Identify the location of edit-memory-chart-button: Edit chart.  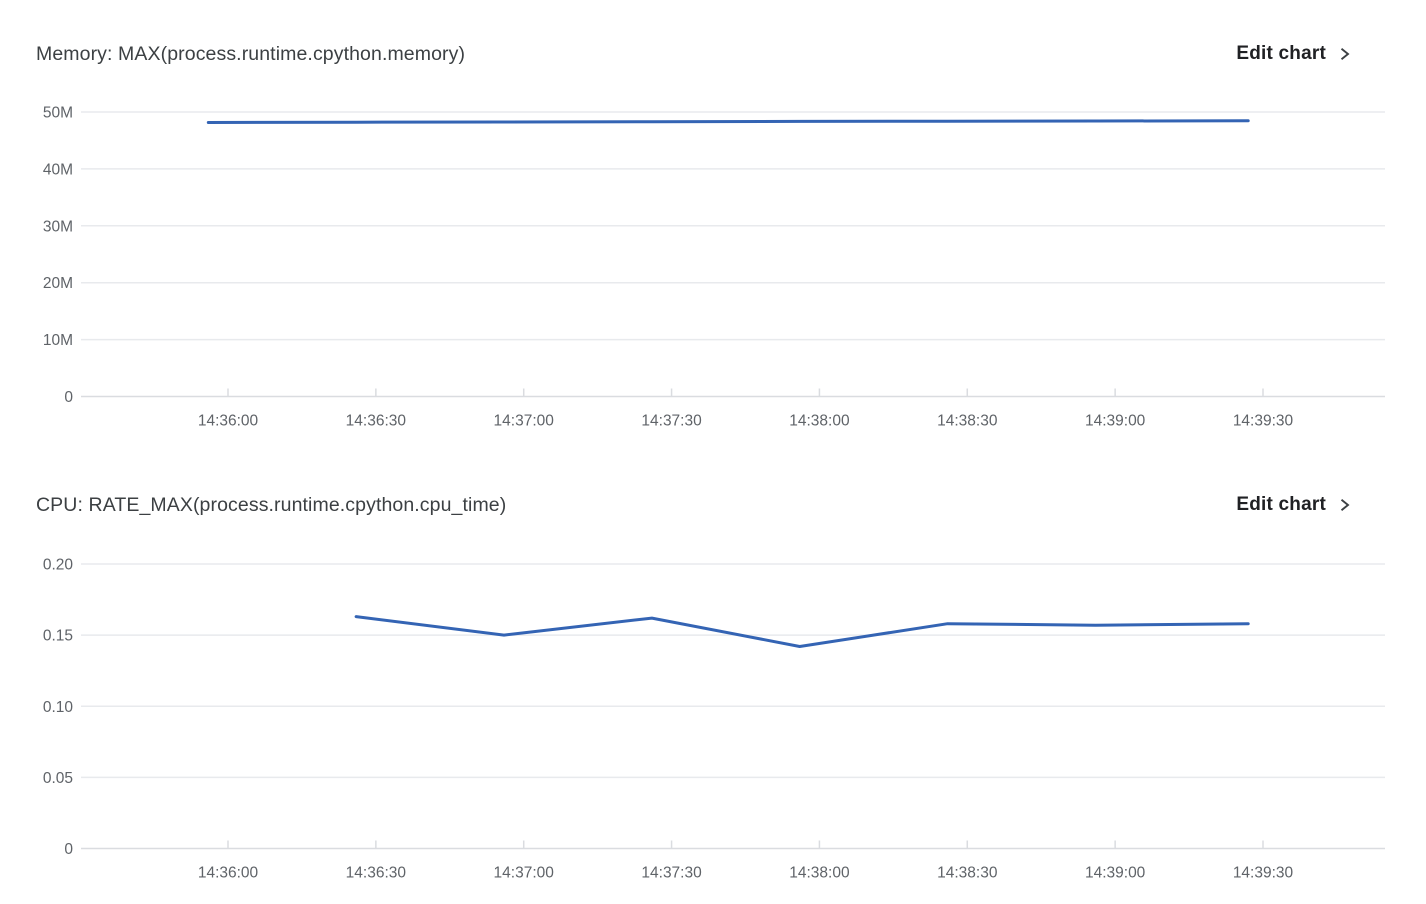
(1294, 54).